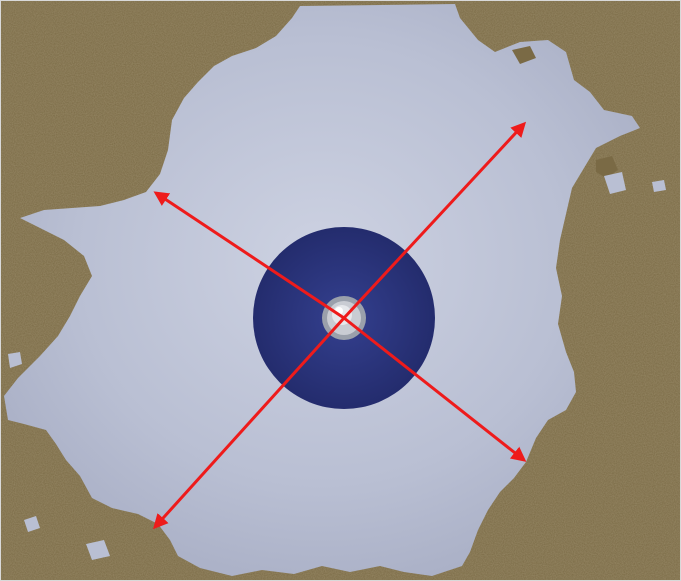  Describe the element at coordinates (434, 220) in the screenshot. I see `arrow-up-right` at that location.